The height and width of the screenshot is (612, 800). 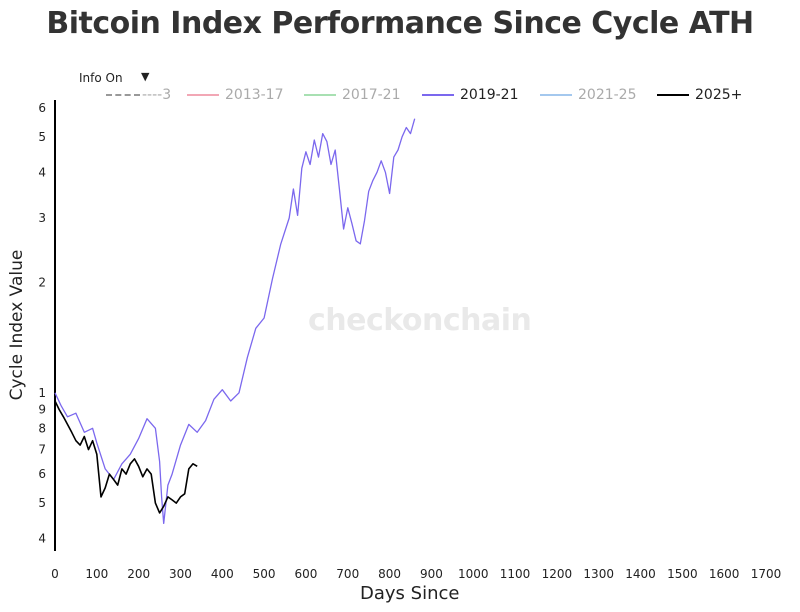 I want to click on legend-item-3: ----3, so click(x=138, y=95).